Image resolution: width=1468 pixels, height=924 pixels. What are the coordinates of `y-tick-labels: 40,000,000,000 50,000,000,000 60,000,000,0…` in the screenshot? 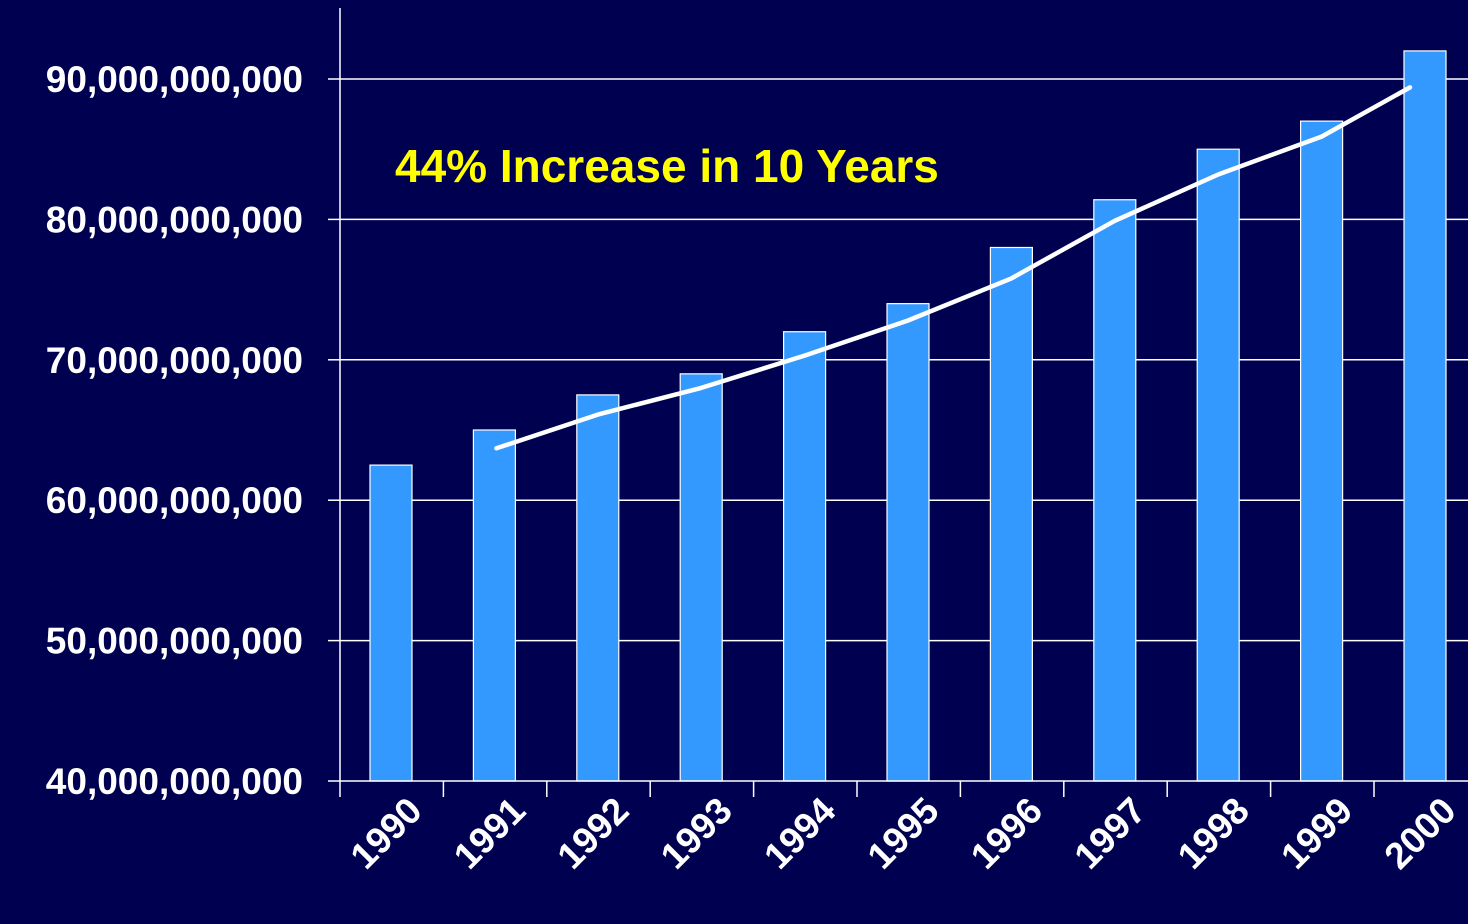 It's located at (174, 430).